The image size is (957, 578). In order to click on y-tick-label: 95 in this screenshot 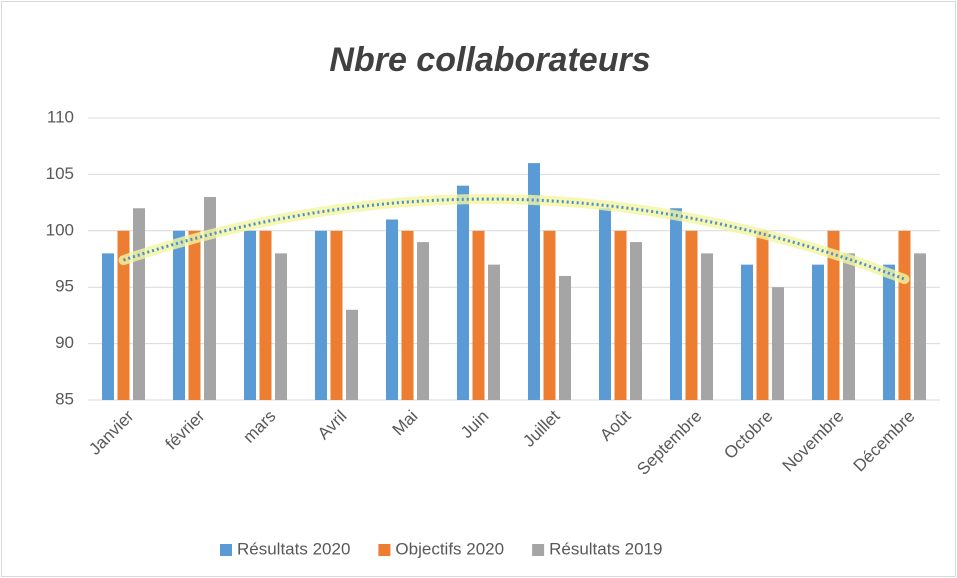, I will do `click(64, 286)`.